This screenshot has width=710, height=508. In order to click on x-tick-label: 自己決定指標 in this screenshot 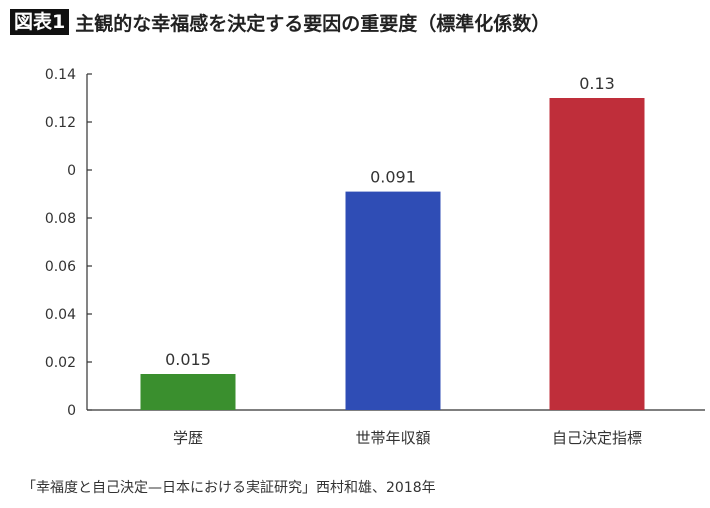, I will do `click(597, 438)`.